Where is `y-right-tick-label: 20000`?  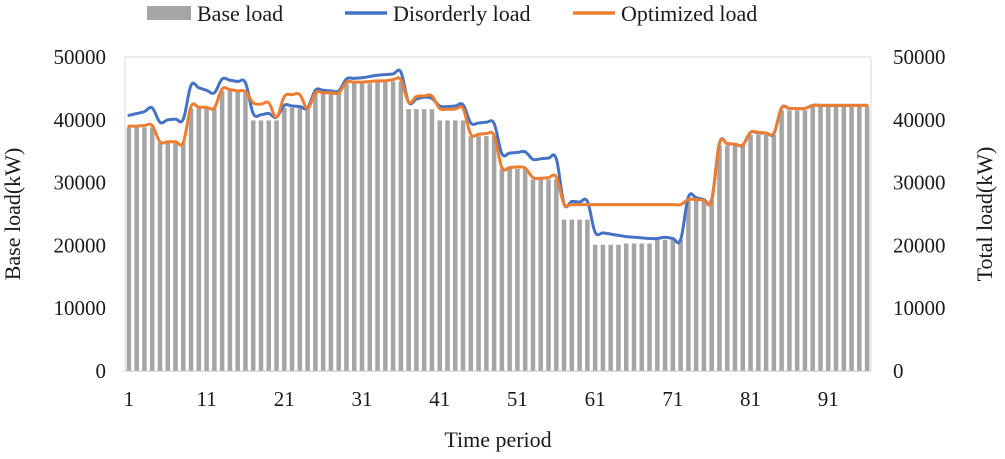
y-right-tick-label: 20000 is located at coordinates (919, 245).